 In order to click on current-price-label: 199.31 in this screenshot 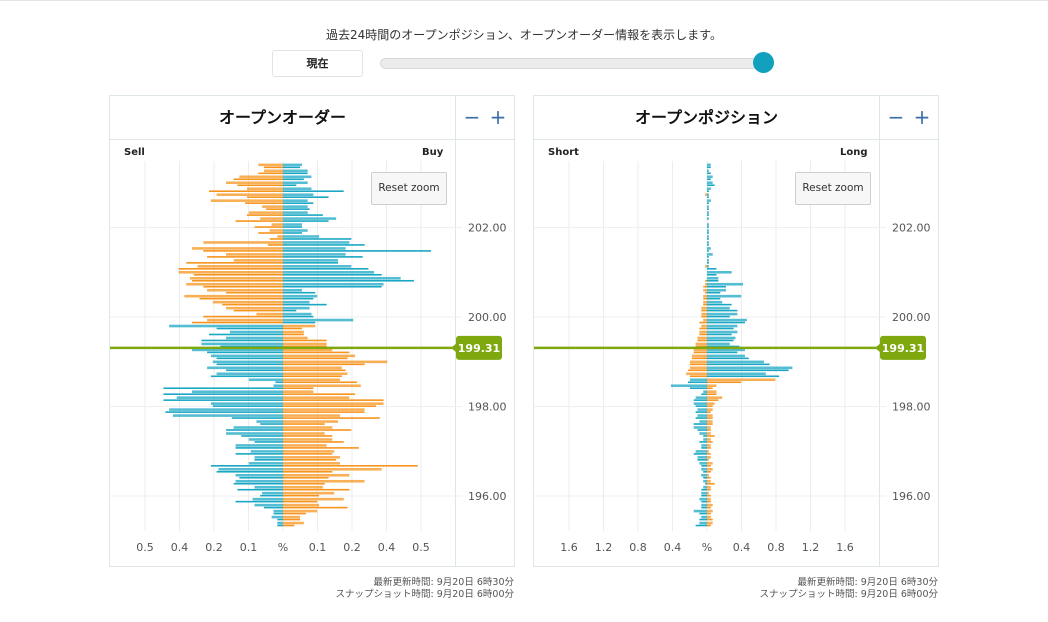, I will do `click(903, 348)`.